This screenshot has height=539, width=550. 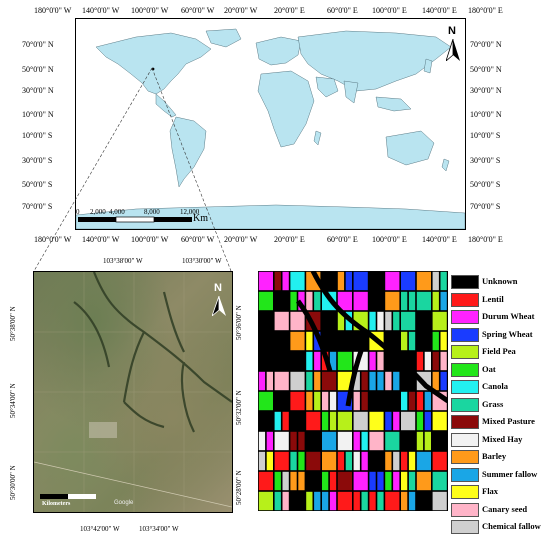 I want to click on legend-label: Canary seed, so click(x=505, y=508).